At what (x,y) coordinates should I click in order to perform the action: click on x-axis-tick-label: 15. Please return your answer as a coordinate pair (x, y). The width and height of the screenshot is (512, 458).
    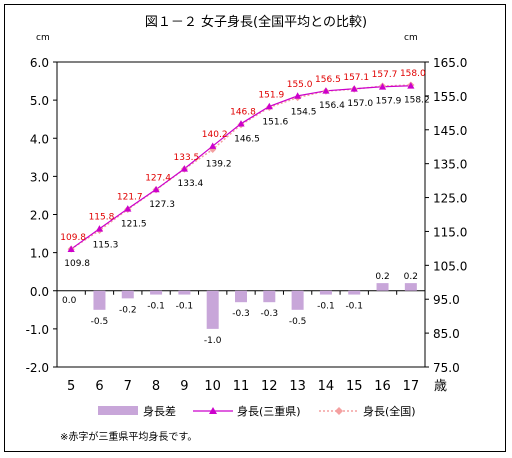
    Looking at the image, I should click on (354, 386).